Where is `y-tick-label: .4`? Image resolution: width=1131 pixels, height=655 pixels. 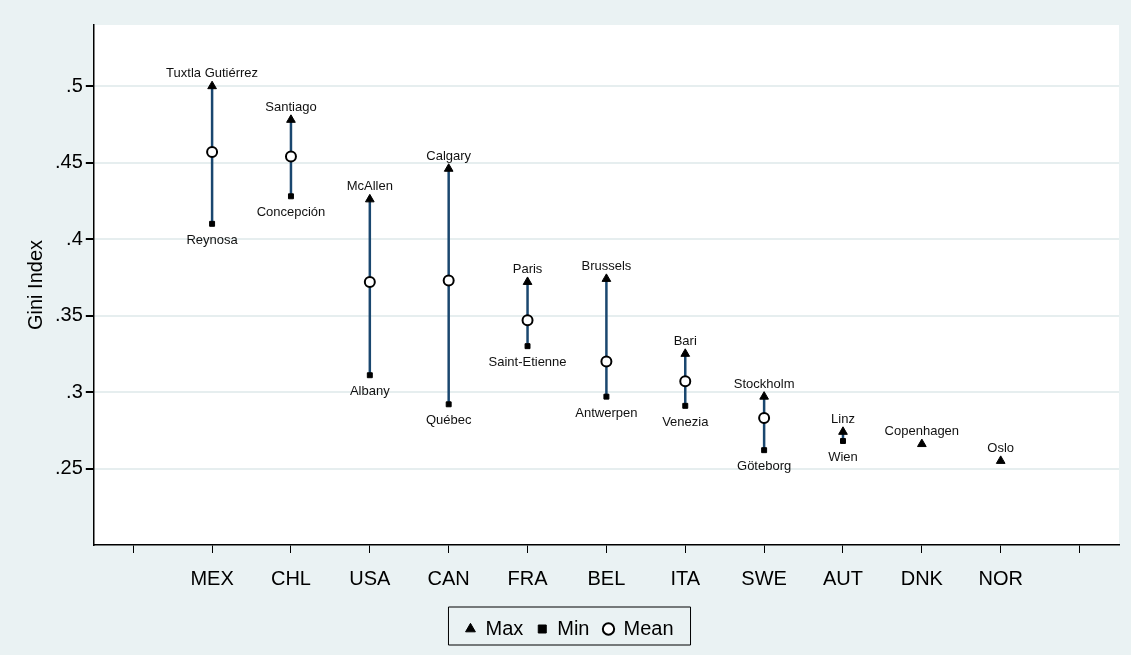
y-tick-label: .4 is located at coordinates (74, 237).